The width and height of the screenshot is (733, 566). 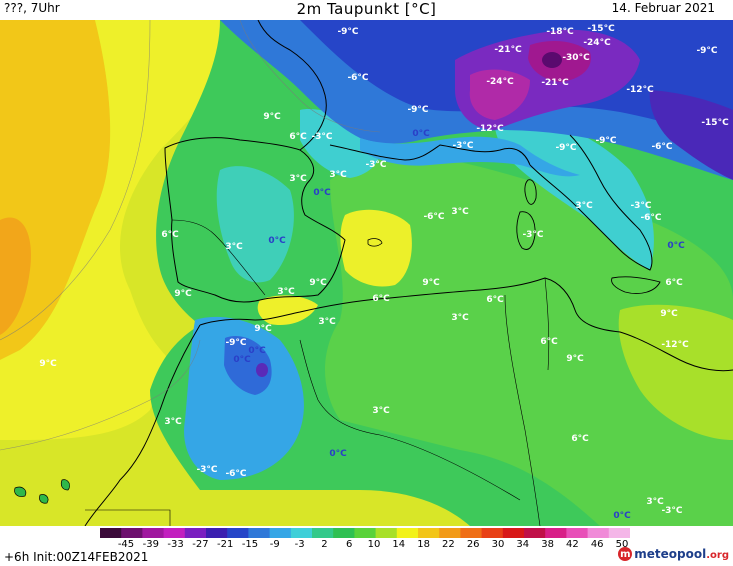 I want to click on canary-islands, so click(x=42, y=491).